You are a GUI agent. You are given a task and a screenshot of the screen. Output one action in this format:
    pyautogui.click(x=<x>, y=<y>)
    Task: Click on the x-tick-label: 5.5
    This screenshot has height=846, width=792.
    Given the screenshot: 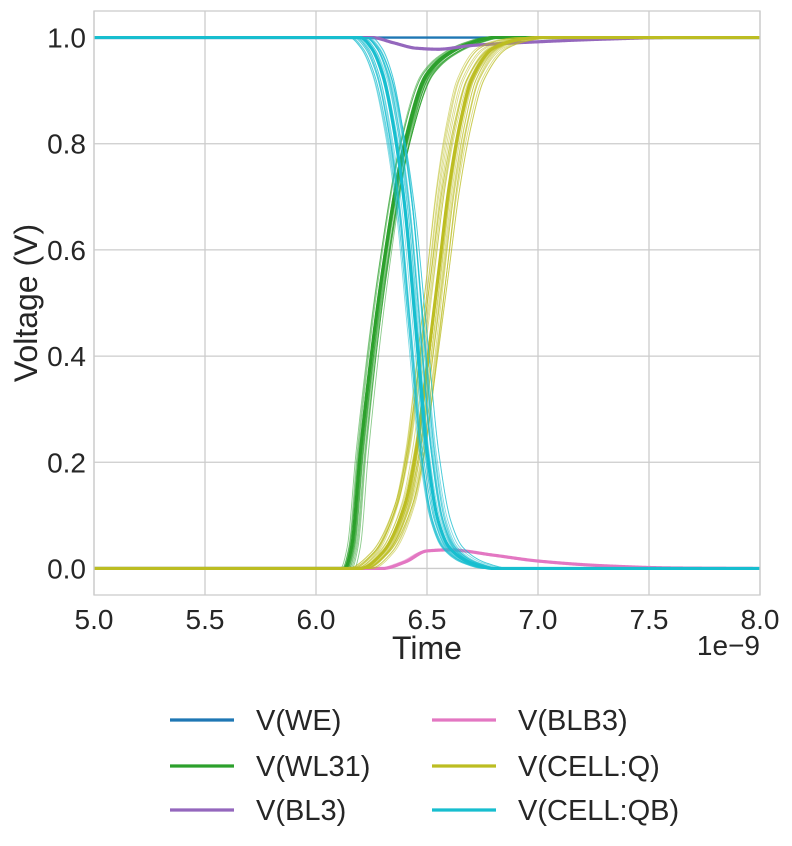 What is the action you would take?
    pyautogui.click(x=205, y=619)
    